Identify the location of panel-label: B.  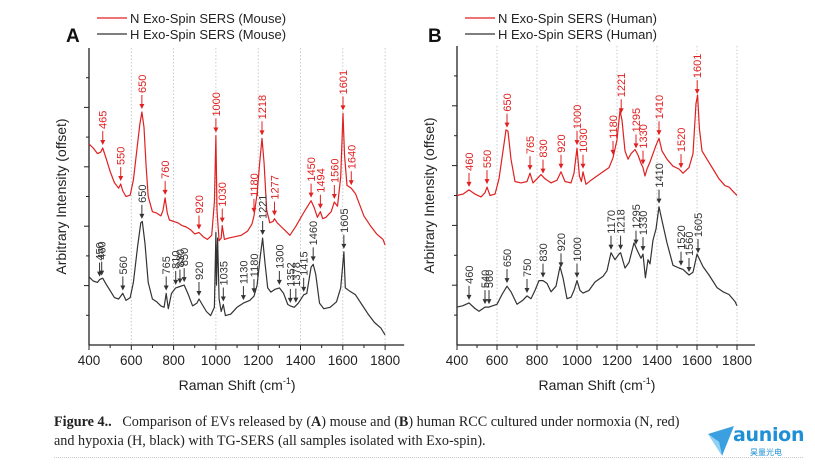
(435, 36).